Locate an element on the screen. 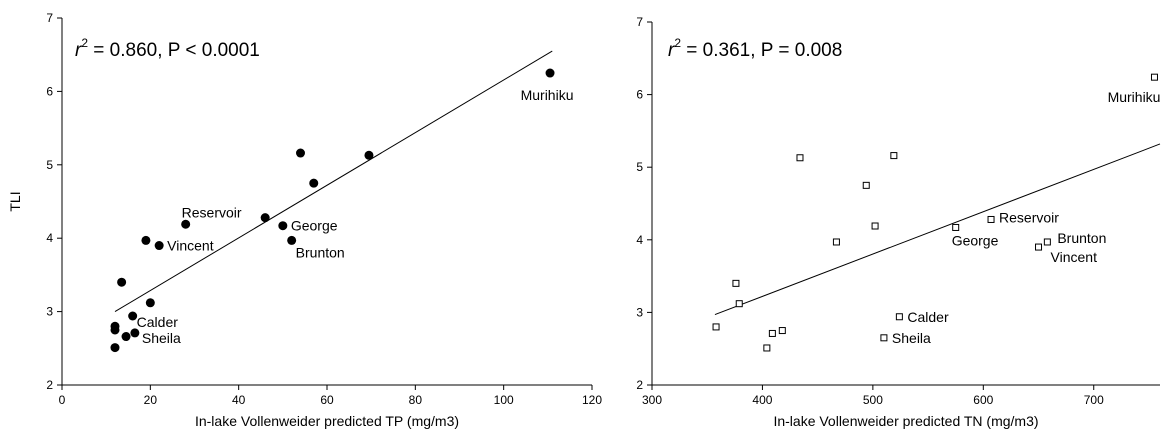 The image size is (1163, 435). x-tick-label: 20 is located at coordinates (151, 400).